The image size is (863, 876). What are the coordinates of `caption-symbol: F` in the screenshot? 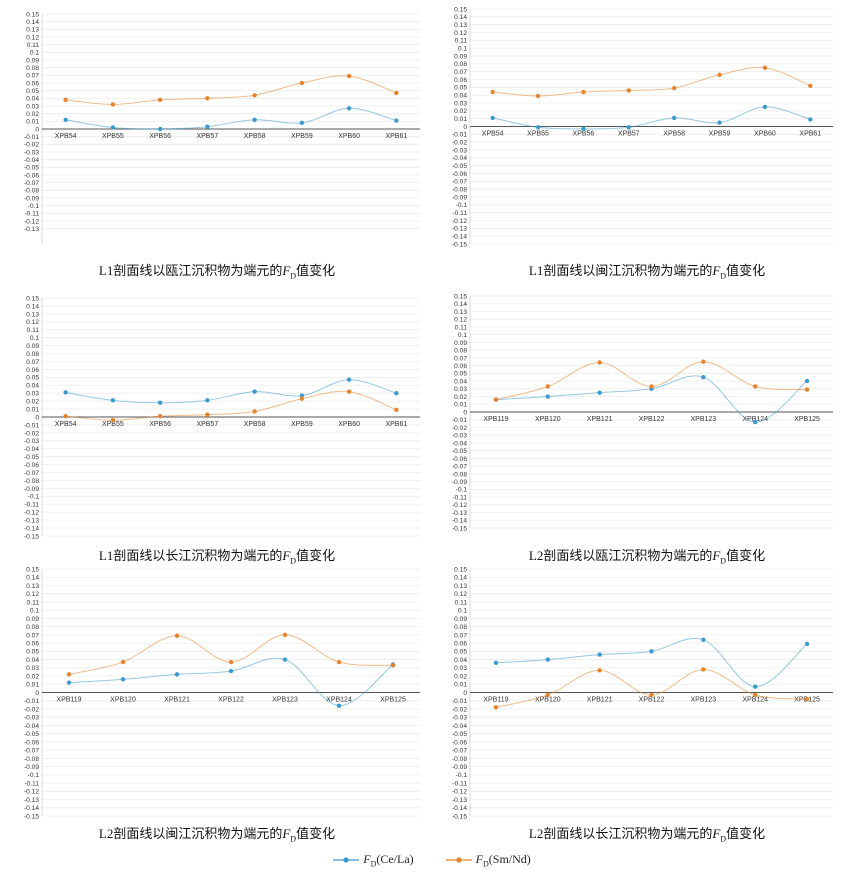 It's located at (716, 833).